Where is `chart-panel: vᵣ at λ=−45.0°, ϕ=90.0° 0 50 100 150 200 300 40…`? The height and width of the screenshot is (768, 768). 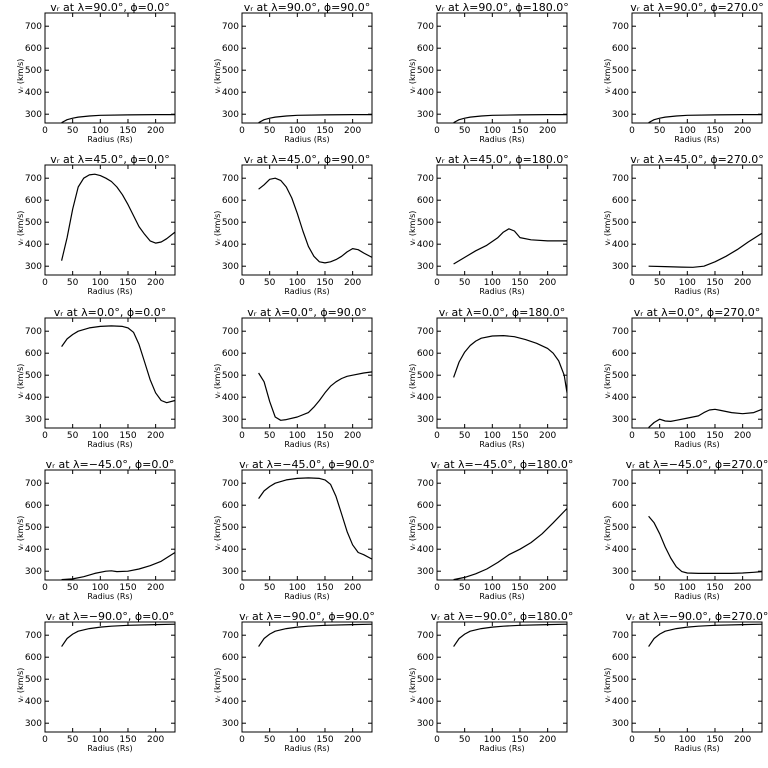 chart-panel: vᵣ at λ=−45.0°, ϕ=90.0° 0 50 100 150 200 300 40… is located at coordinates (294, 529).